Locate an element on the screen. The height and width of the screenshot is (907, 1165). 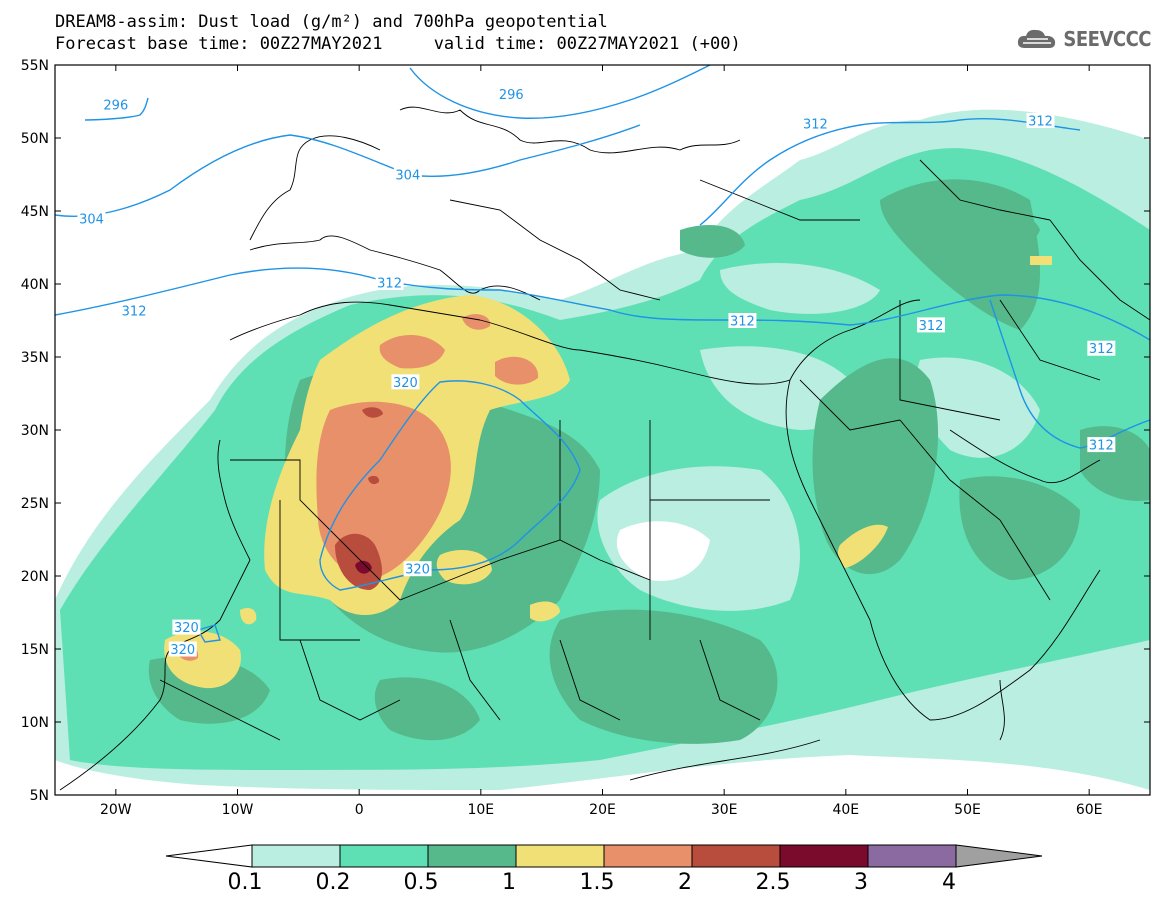
colorbar-level-label: 1.5 is located at coordinates (597, 882).